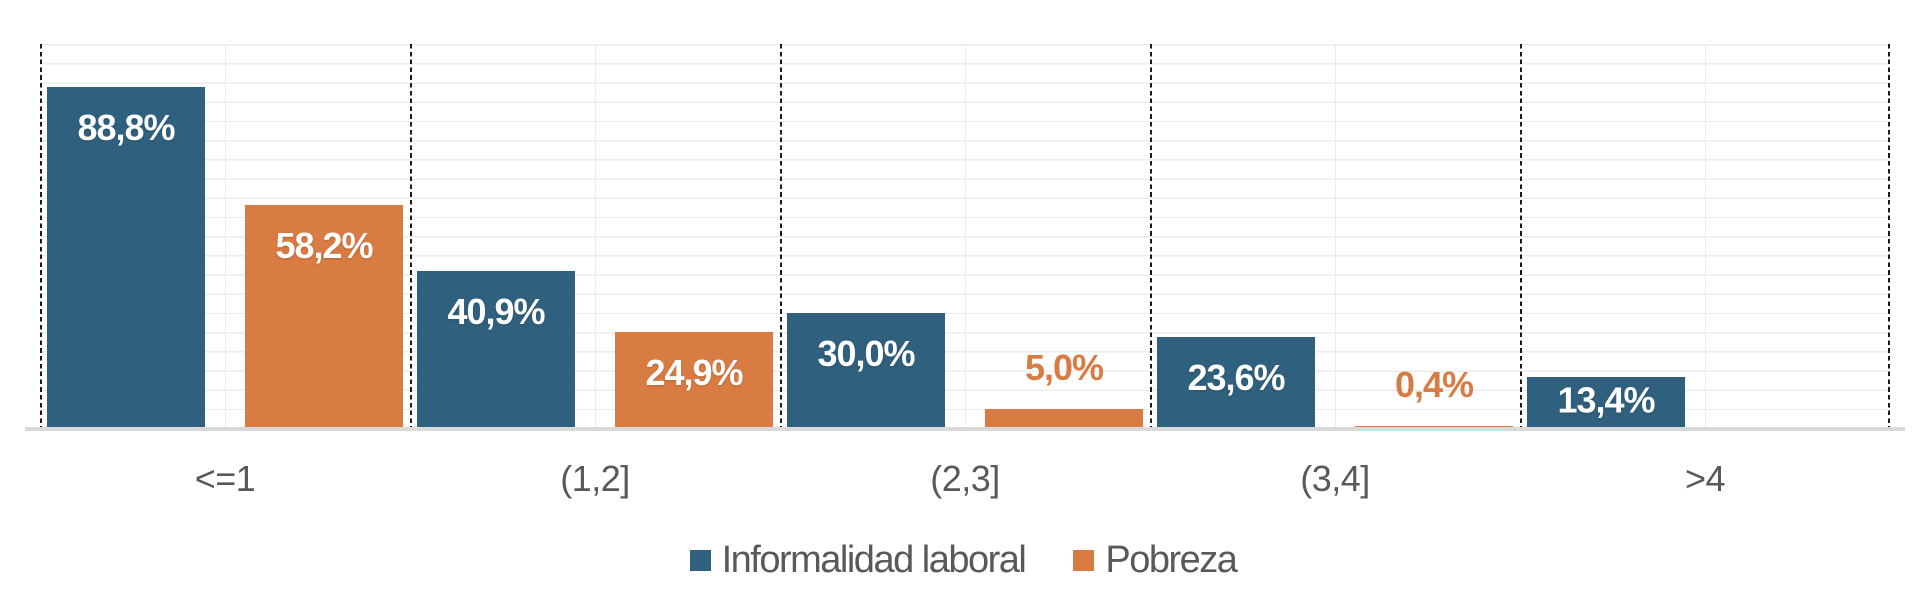 The width and height of the screenshot is (1926, 594). Describe the element at coordinates (1434, 385) in the screenshot. I see `bar-value-label: 0,4%` at that location.